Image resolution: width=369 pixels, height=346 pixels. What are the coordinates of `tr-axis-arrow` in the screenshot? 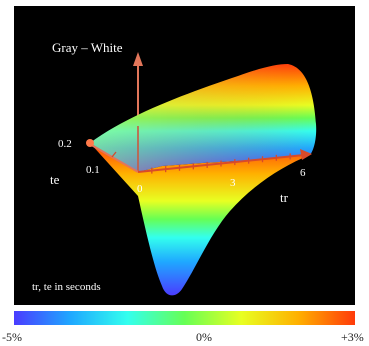 It's located at (306, 154).